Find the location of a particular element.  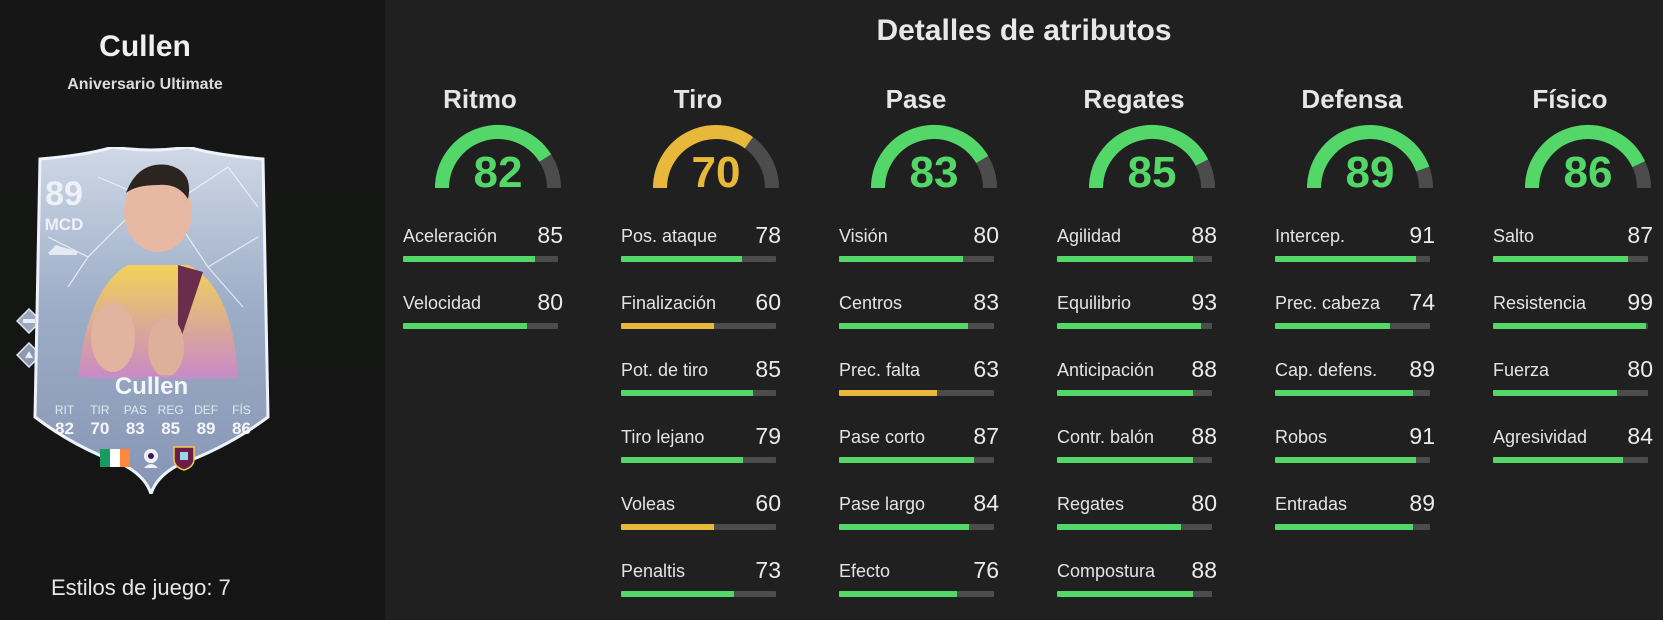

ireland-flag-icon is located at coordinates (115, 458).